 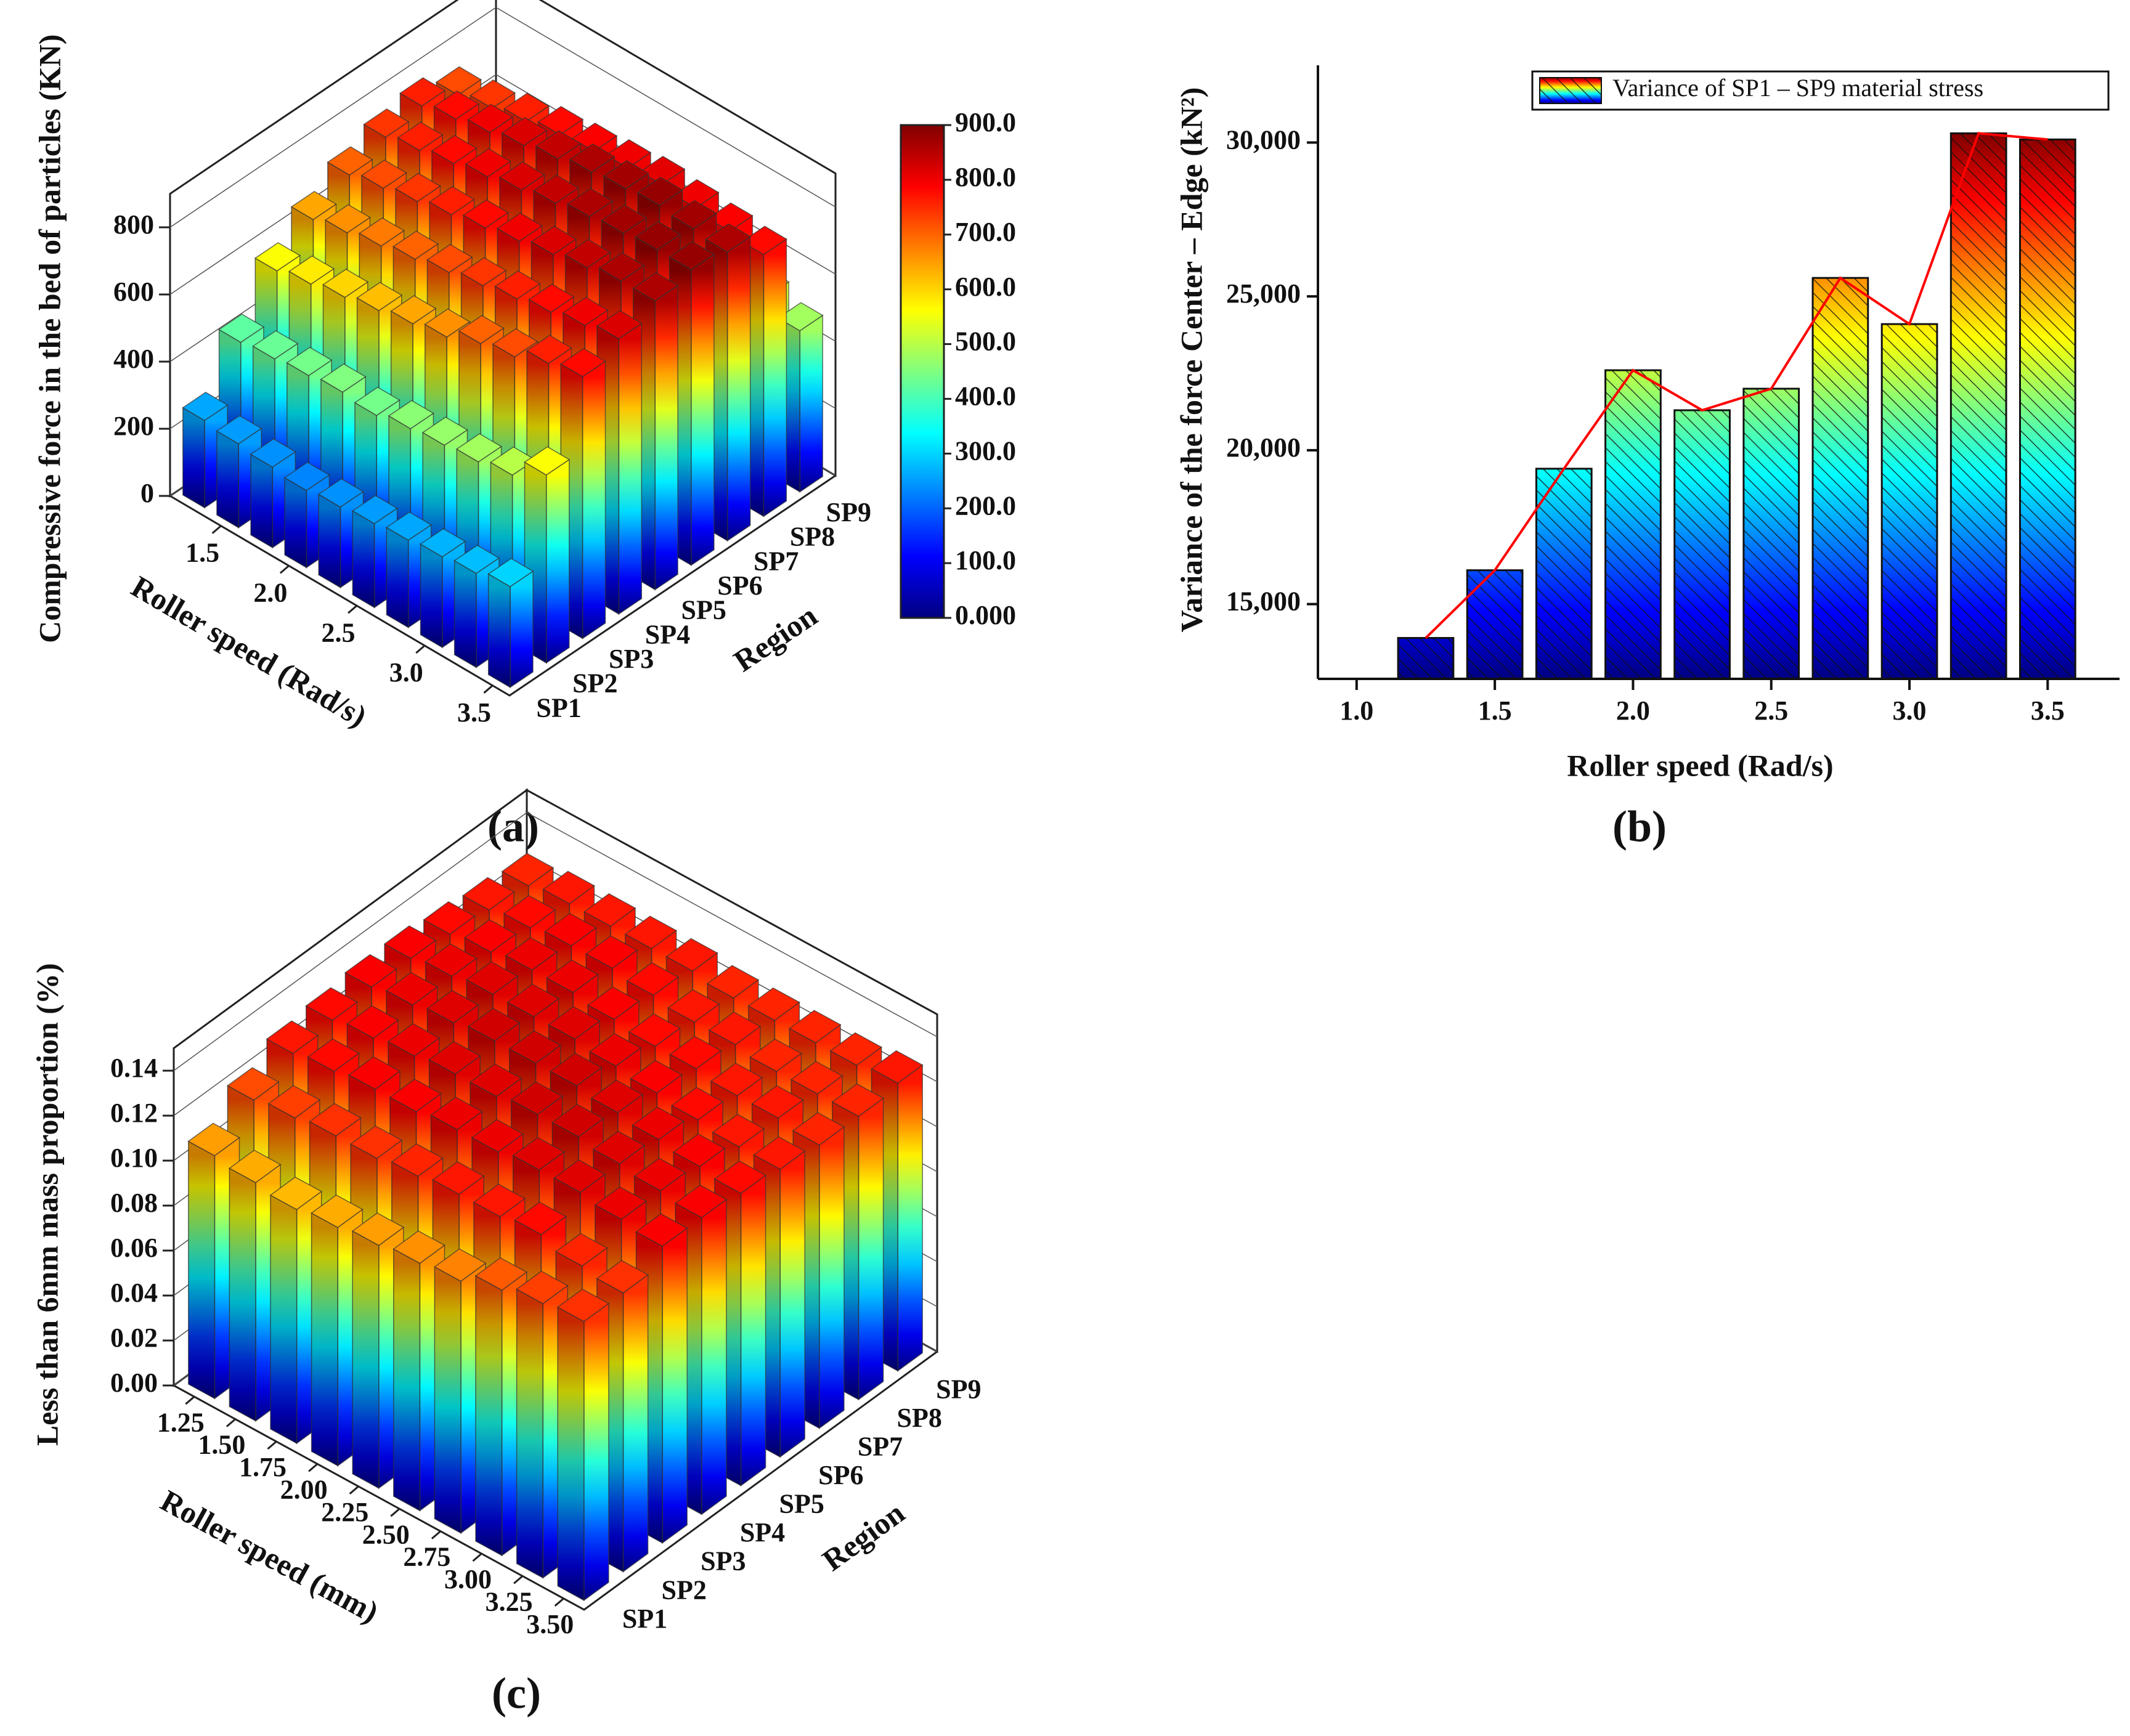 I want to click on z-tick-label: 400, so click(x=133, y=359).